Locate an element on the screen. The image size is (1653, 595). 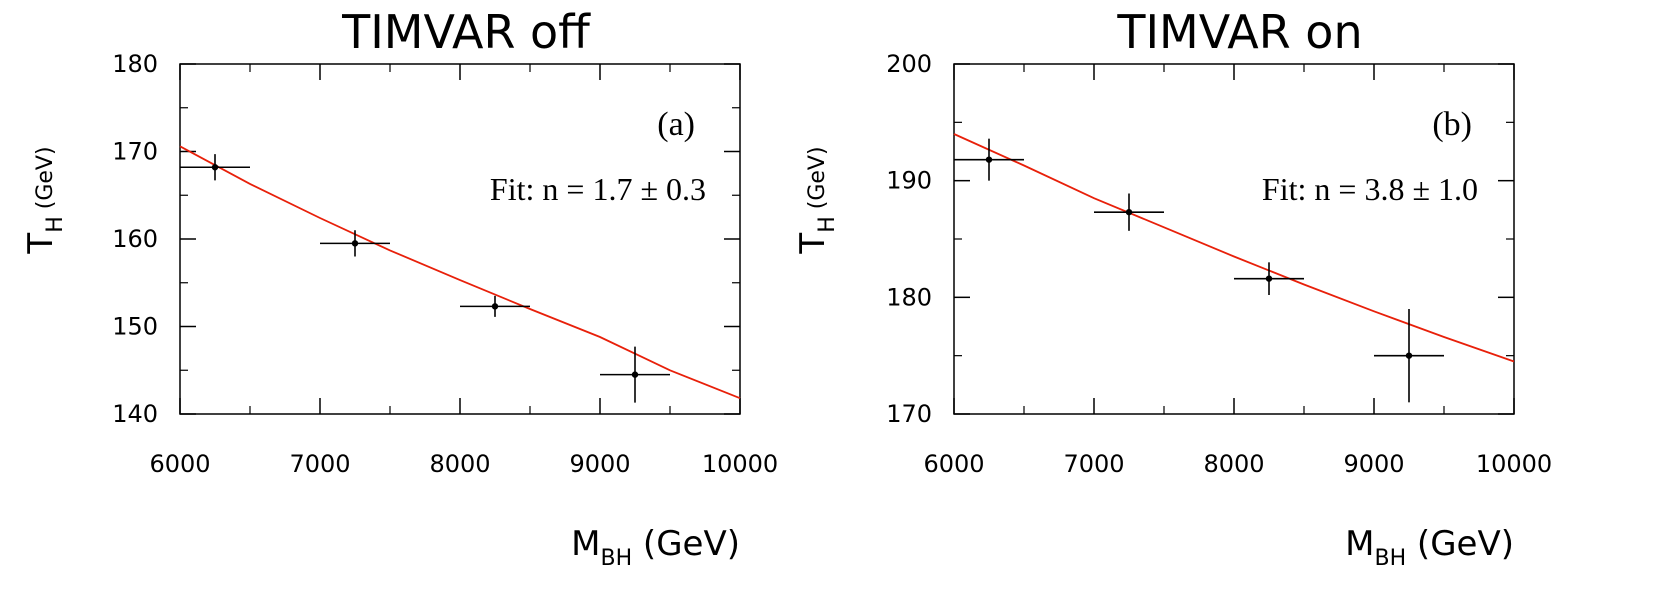
chart-a-data-points is located at coordinates (425, 278).